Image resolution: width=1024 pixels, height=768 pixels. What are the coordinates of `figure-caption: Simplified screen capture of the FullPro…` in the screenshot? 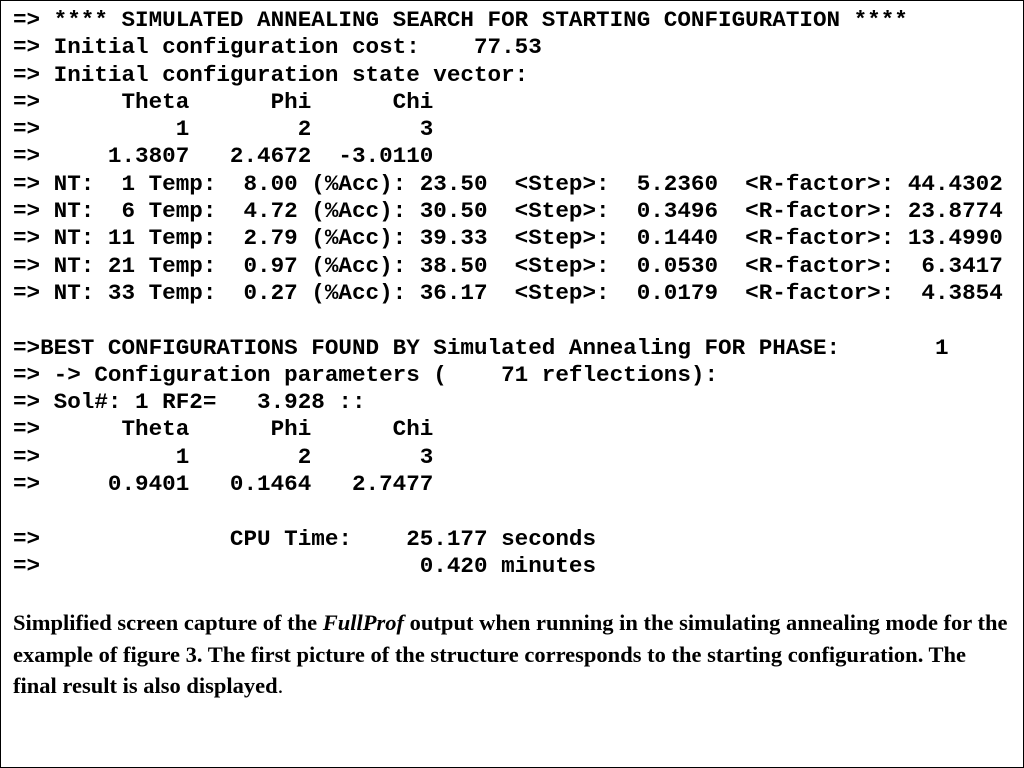 It's located at (513, 654).